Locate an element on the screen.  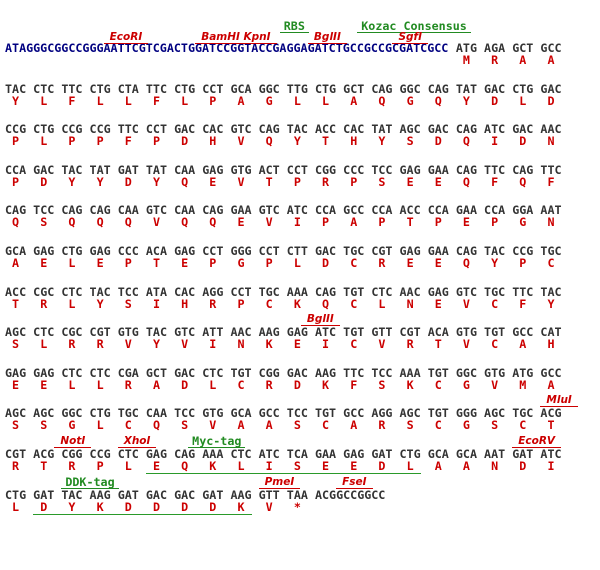
codon: TGC is located at coordinates (495, 291).